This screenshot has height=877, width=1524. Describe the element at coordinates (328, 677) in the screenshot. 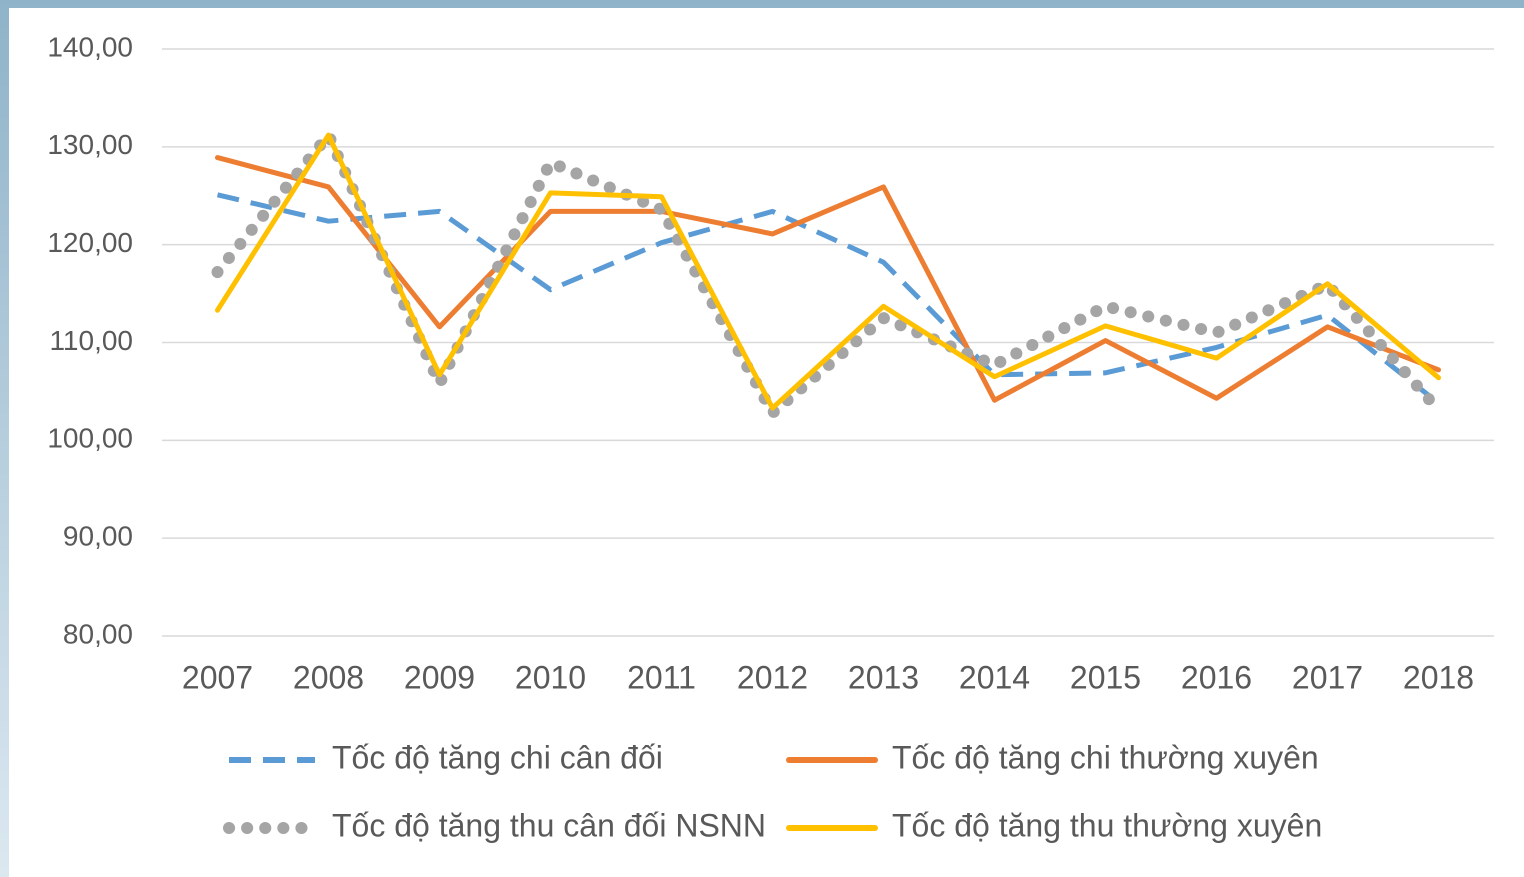

I see `x-tick-label: 2008` at that location.